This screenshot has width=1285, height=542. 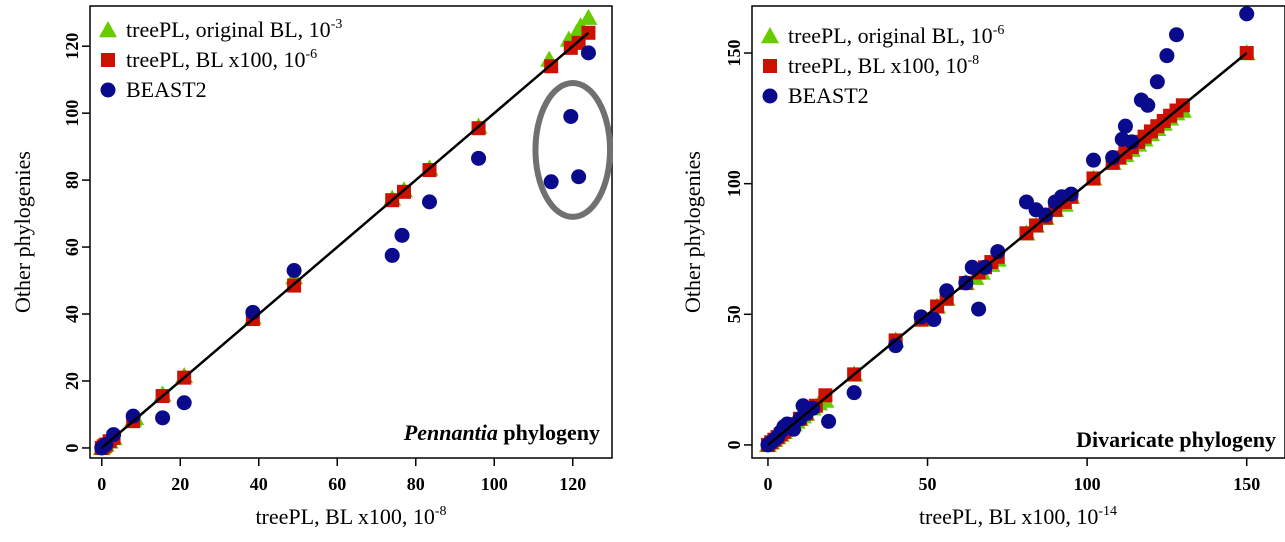 What do you see at coordinates (234, 29) in the screenshot?
I see `legend-entry-label: treePL, original BL, 10-3` at bounding box center [234, 29].